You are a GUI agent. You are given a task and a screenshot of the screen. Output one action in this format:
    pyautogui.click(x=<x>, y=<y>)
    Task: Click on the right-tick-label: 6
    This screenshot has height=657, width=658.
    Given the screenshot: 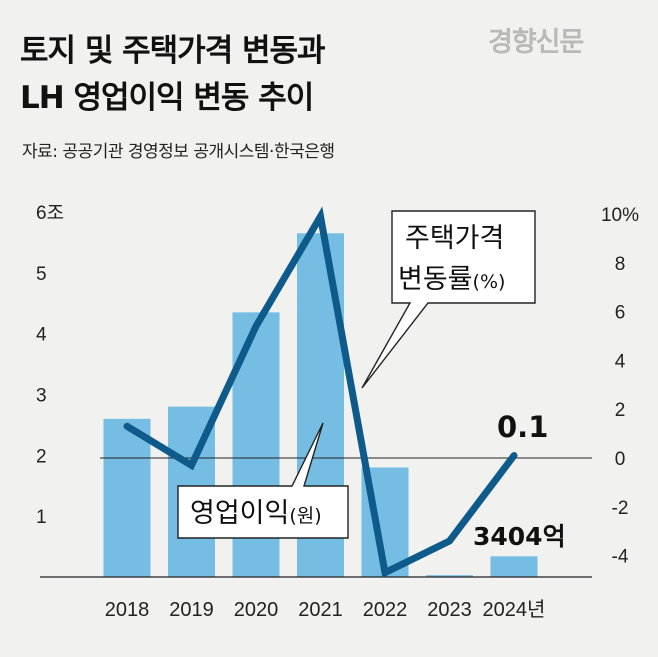 What is the action you would take?
    pyautogui.click(x=620, y=313)
    